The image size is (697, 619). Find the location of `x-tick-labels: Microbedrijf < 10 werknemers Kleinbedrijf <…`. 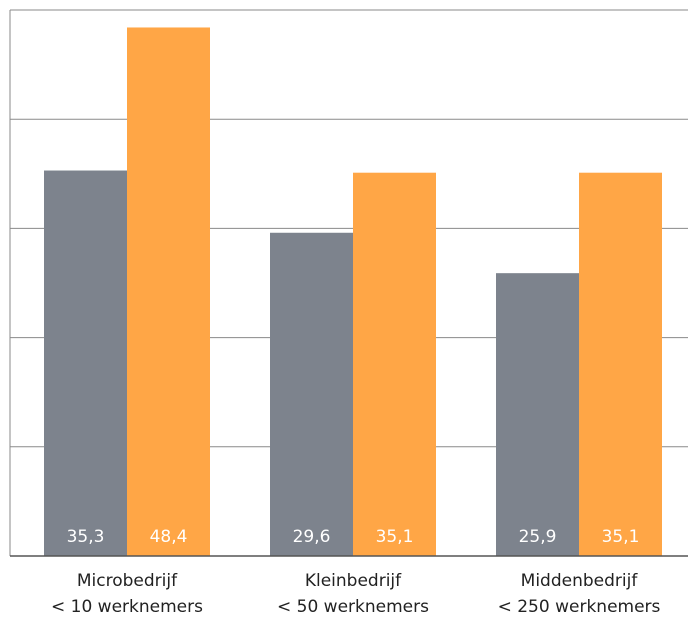

x-tick-labels: Microbedrijf < 10 werknemers Kleinbedrijf <… is located at coordinates (356, 594).